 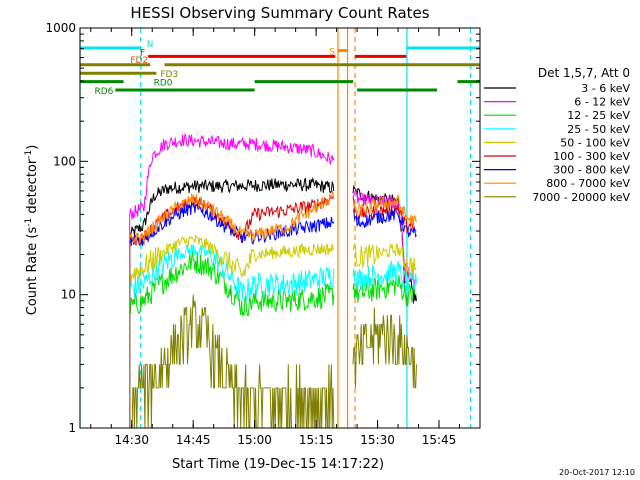 What do you see at coordinates (278, 464) in the screenshot?
I see `x-axis-label: Start Time (19-Dec-15 14:17:22)` at bounding box center [278, 464].